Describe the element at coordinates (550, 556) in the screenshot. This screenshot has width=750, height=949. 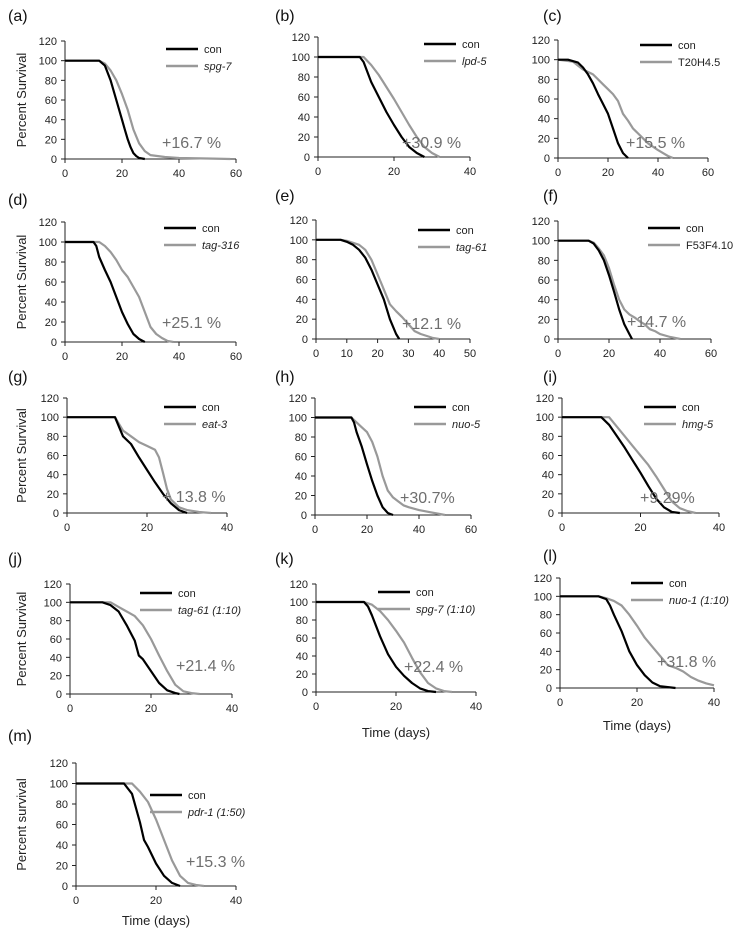
I see `panel-label: (l)` at that location.